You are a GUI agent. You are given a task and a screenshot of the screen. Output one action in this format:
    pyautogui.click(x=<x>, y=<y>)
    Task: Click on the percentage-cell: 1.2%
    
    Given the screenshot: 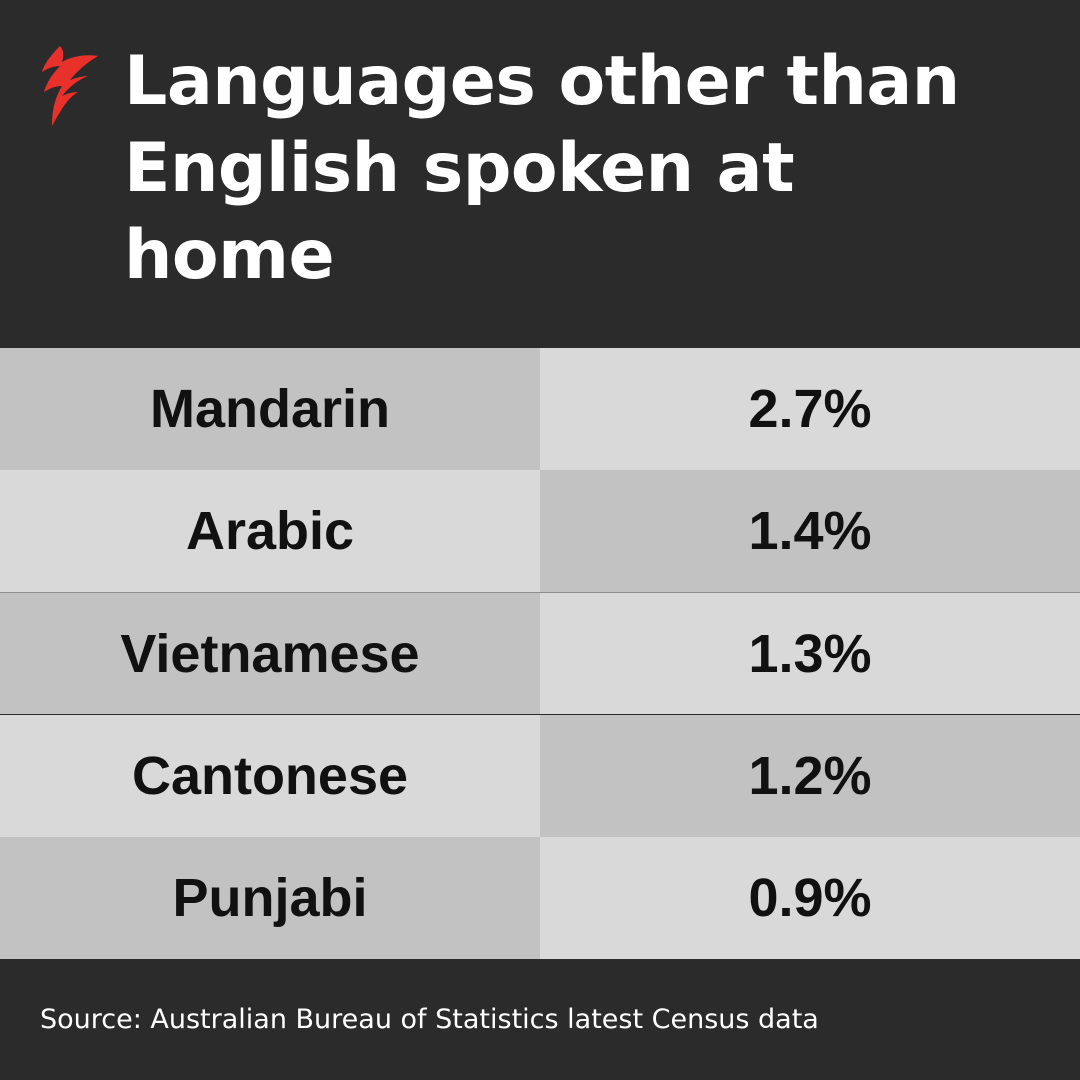 What is the action you would take?
    pyautogui.click(x=810, y=776)
    